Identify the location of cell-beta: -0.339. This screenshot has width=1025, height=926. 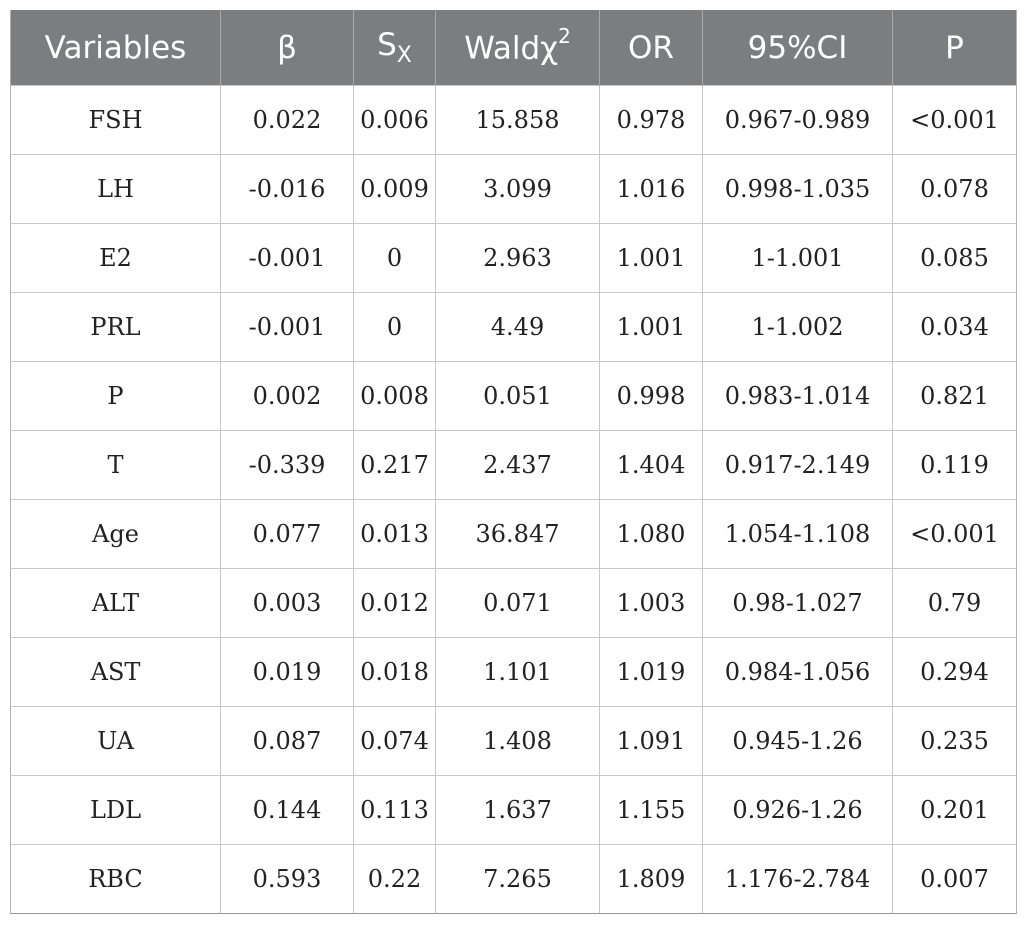
(287, 465).